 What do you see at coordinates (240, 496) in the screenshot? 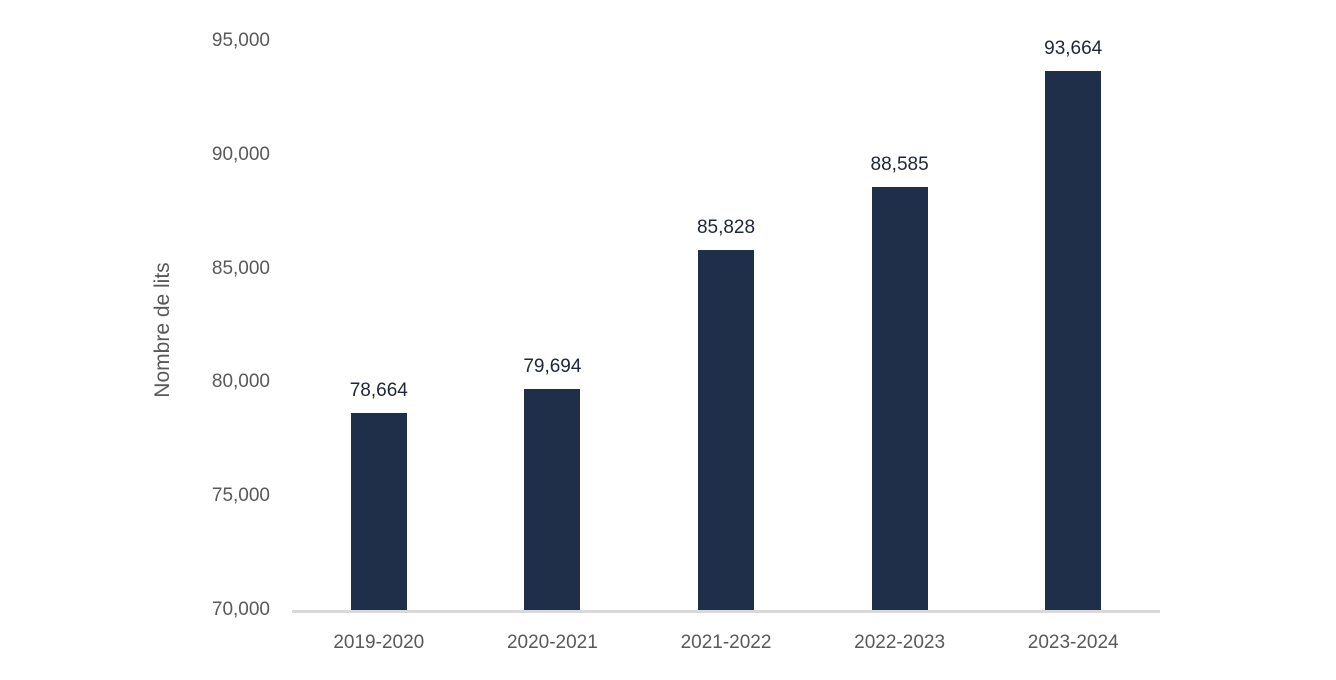
I see `y-tick-label: 75,000` at bounding box center [240, 496].